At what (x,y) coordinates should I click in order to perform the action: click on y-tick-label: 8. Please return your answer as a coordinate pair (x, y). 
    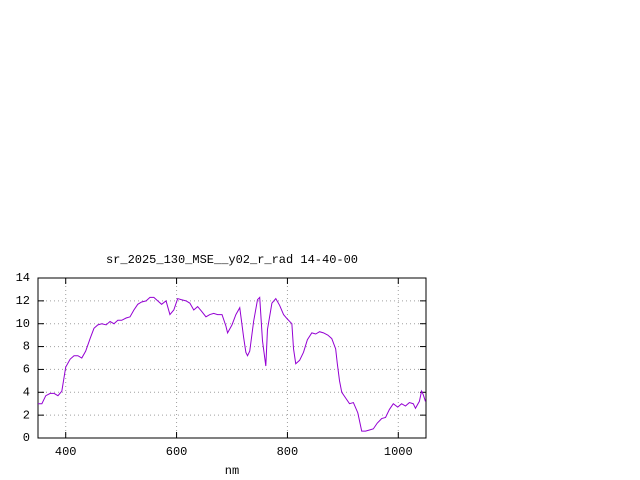
    Looking at the image, I should click on (26, 347).